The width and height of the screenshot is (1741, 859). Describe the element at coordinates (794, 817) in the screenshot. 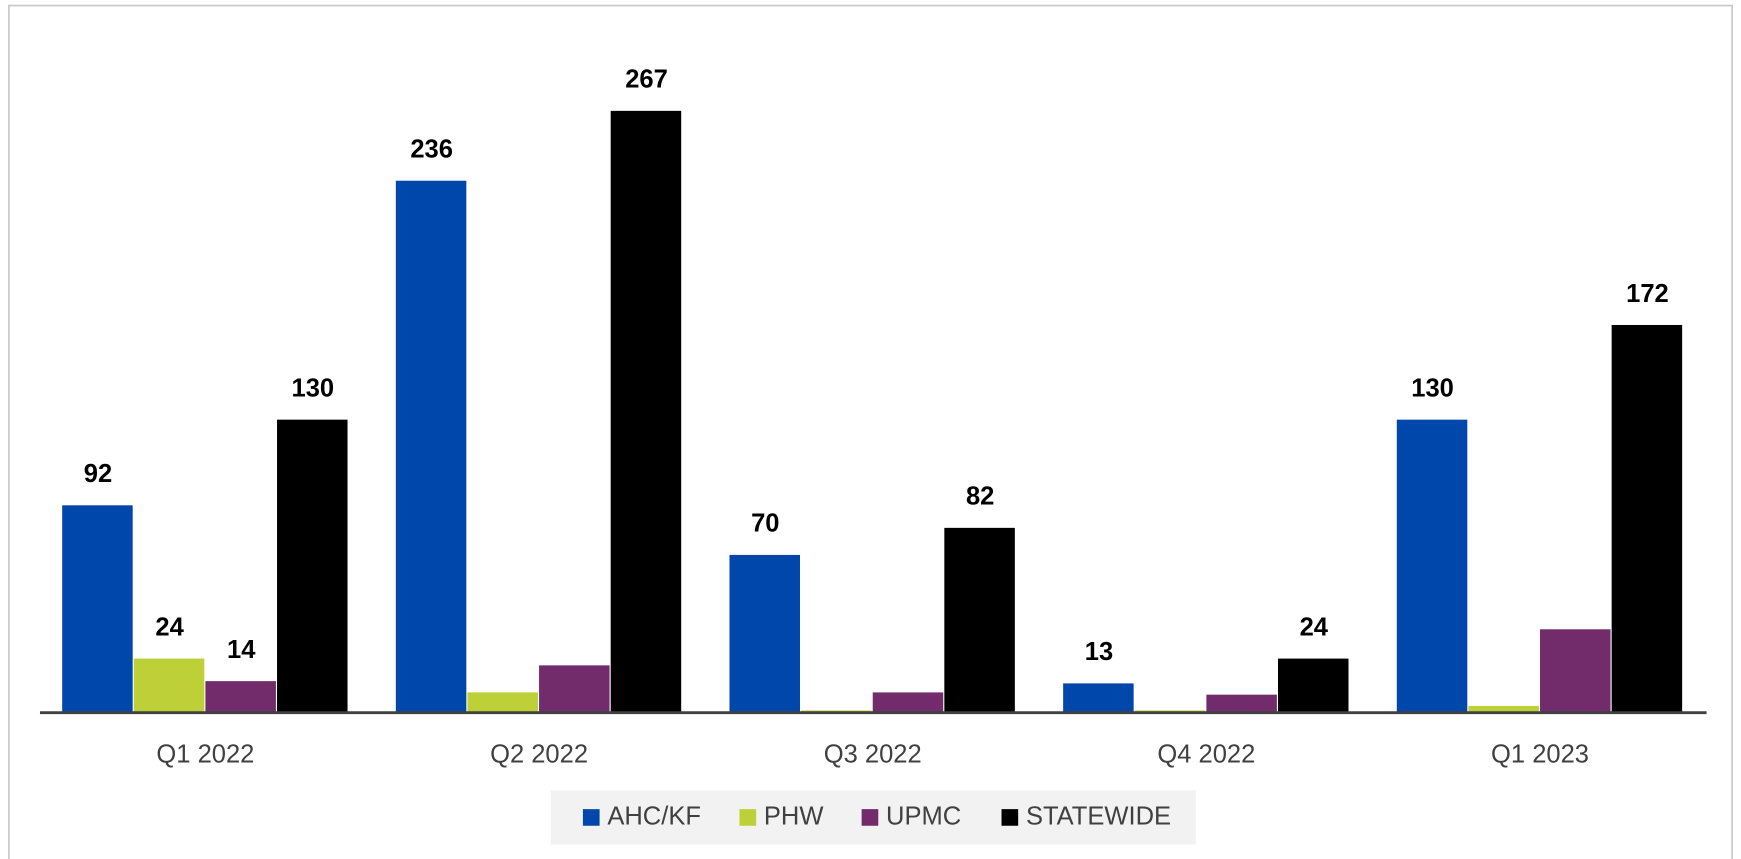

I see `legend-label: PHW` at that location.